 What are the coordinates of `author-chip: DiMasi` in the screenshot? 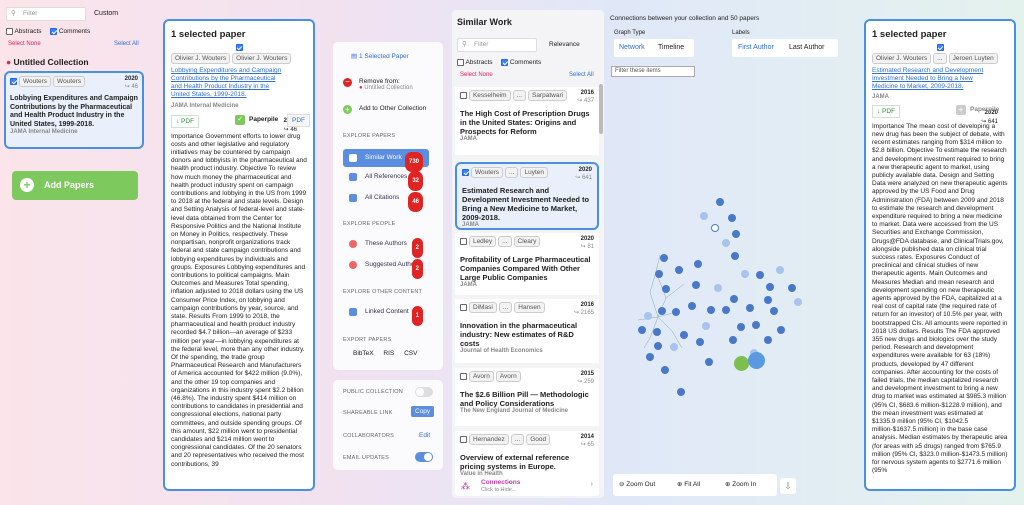 It's located at (482, 307).